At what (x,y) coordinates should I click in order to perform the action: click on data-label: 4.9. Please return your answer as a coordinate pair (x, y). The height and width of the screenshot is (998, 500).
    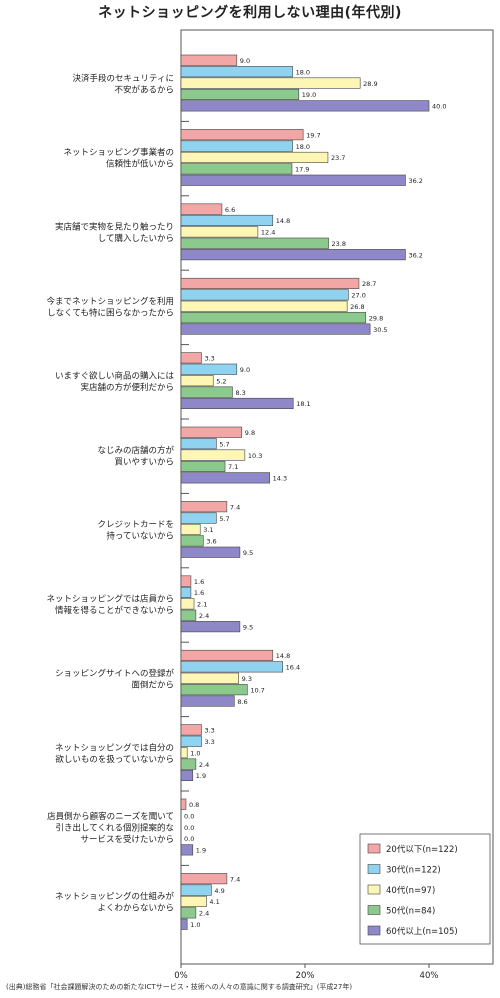
    Looking at the image, I should click on (219, 891).